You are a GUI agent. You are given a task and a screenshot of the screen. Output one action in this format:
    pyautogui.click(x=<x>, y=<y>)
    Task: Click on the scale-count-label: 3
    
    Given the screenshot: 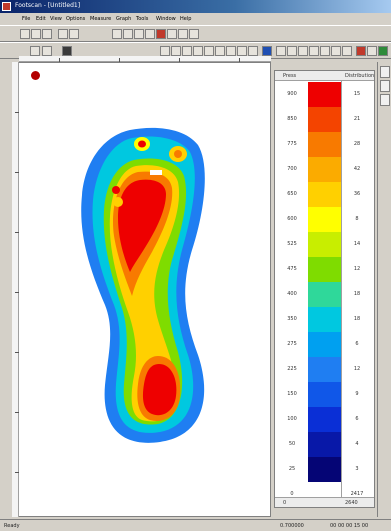 What is the action you would take?
    pyautogui.click(x=357, y=469)
    